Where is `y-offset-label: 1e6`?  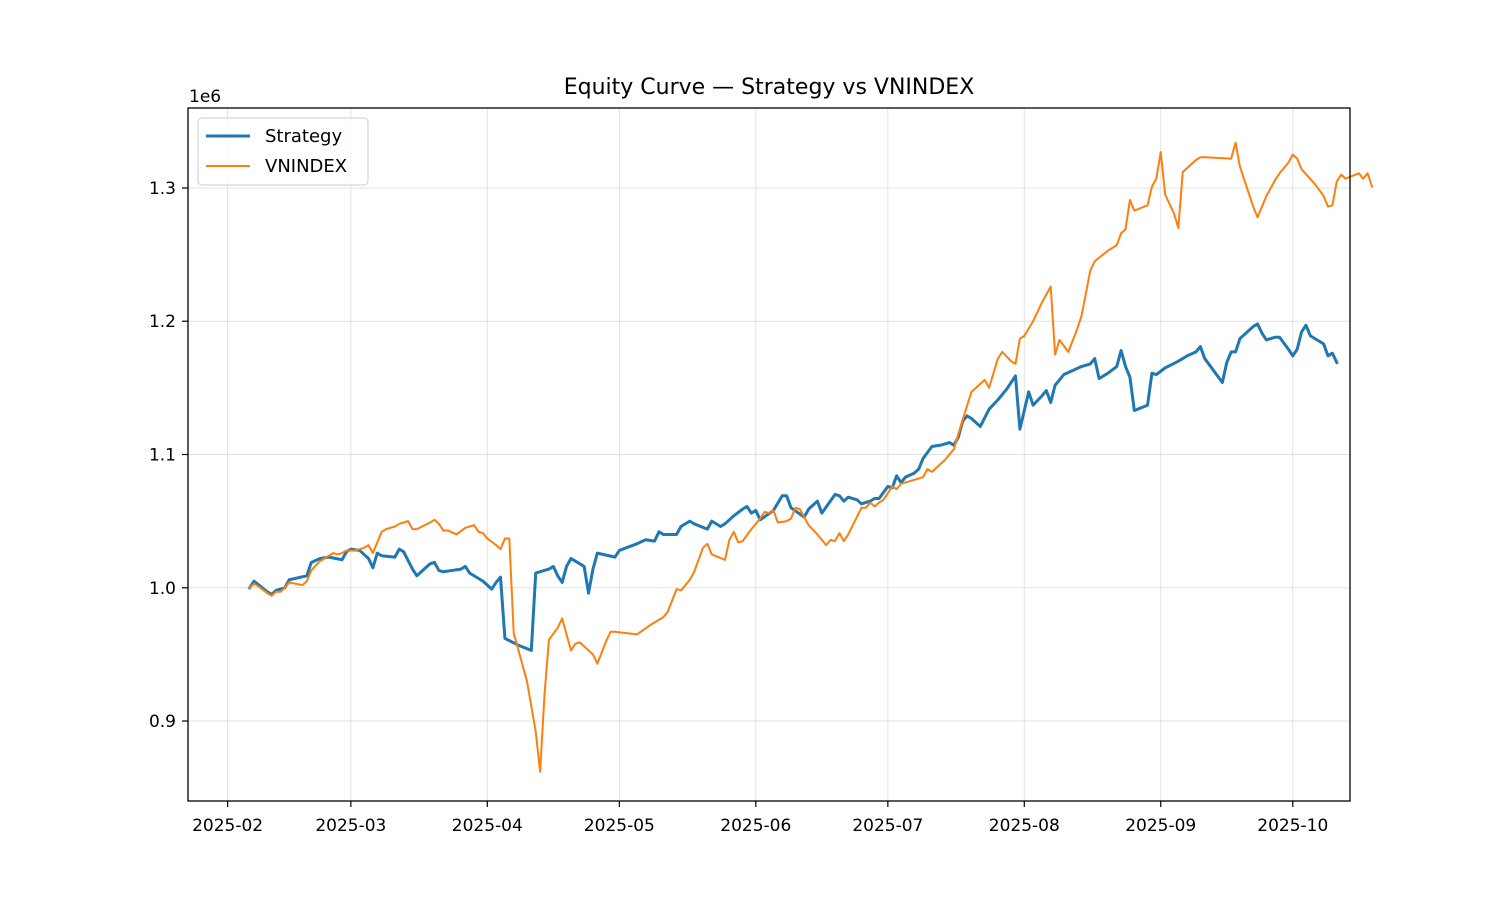 y-offset-label: 1e6 is located at coordinates (205, 97).